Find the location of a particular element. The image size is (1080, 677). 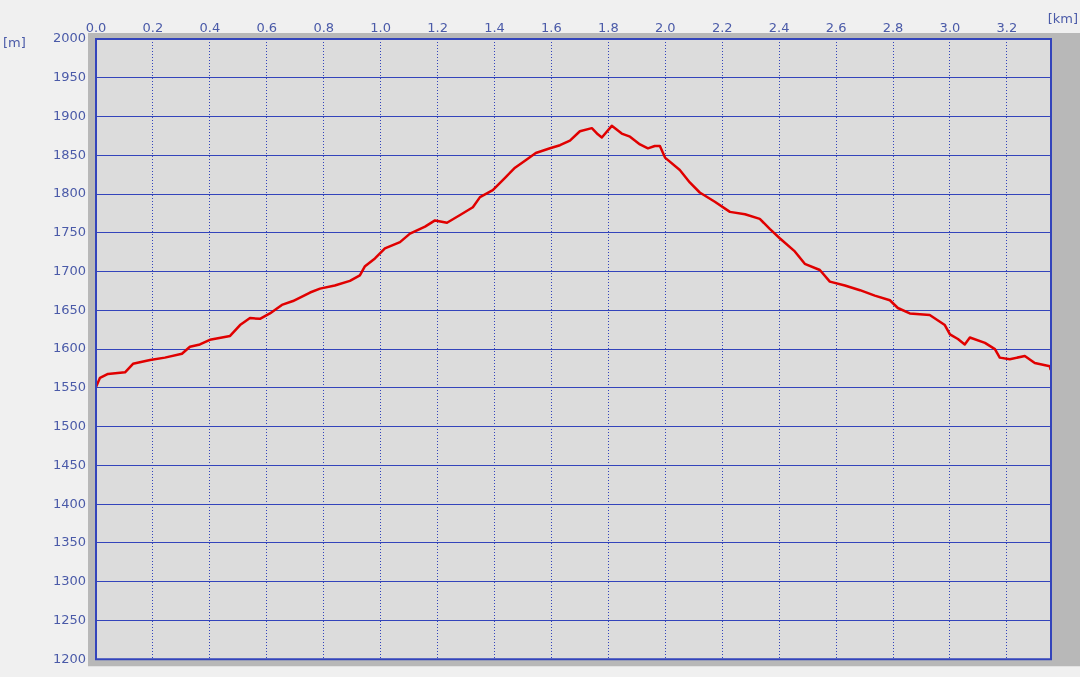

x-tick-label: 1.4 is located at coordinates (494, 27).